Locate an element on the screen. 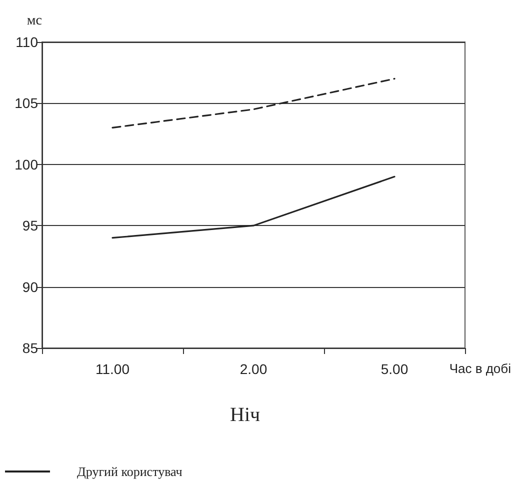  y-tick-label: 95 is located at coordinates (30, 226).